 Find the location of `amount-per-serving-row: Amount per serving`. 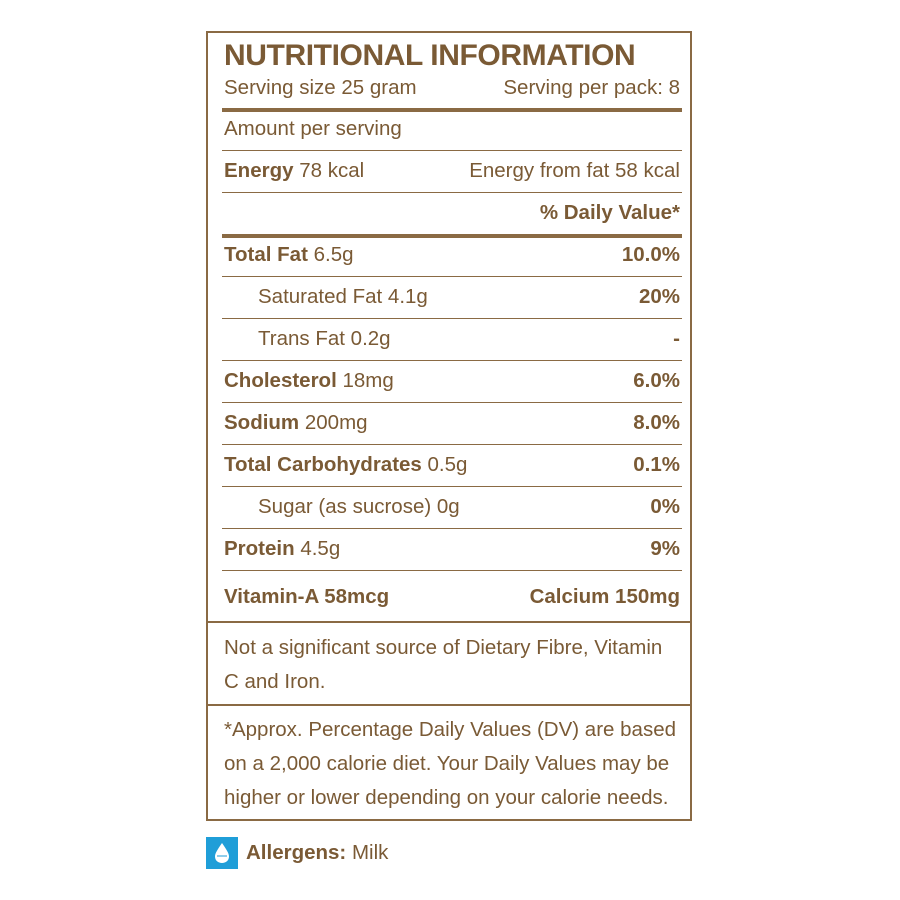

amount-per-serving-row: Amount per serving is located at coordinates (452, 137).